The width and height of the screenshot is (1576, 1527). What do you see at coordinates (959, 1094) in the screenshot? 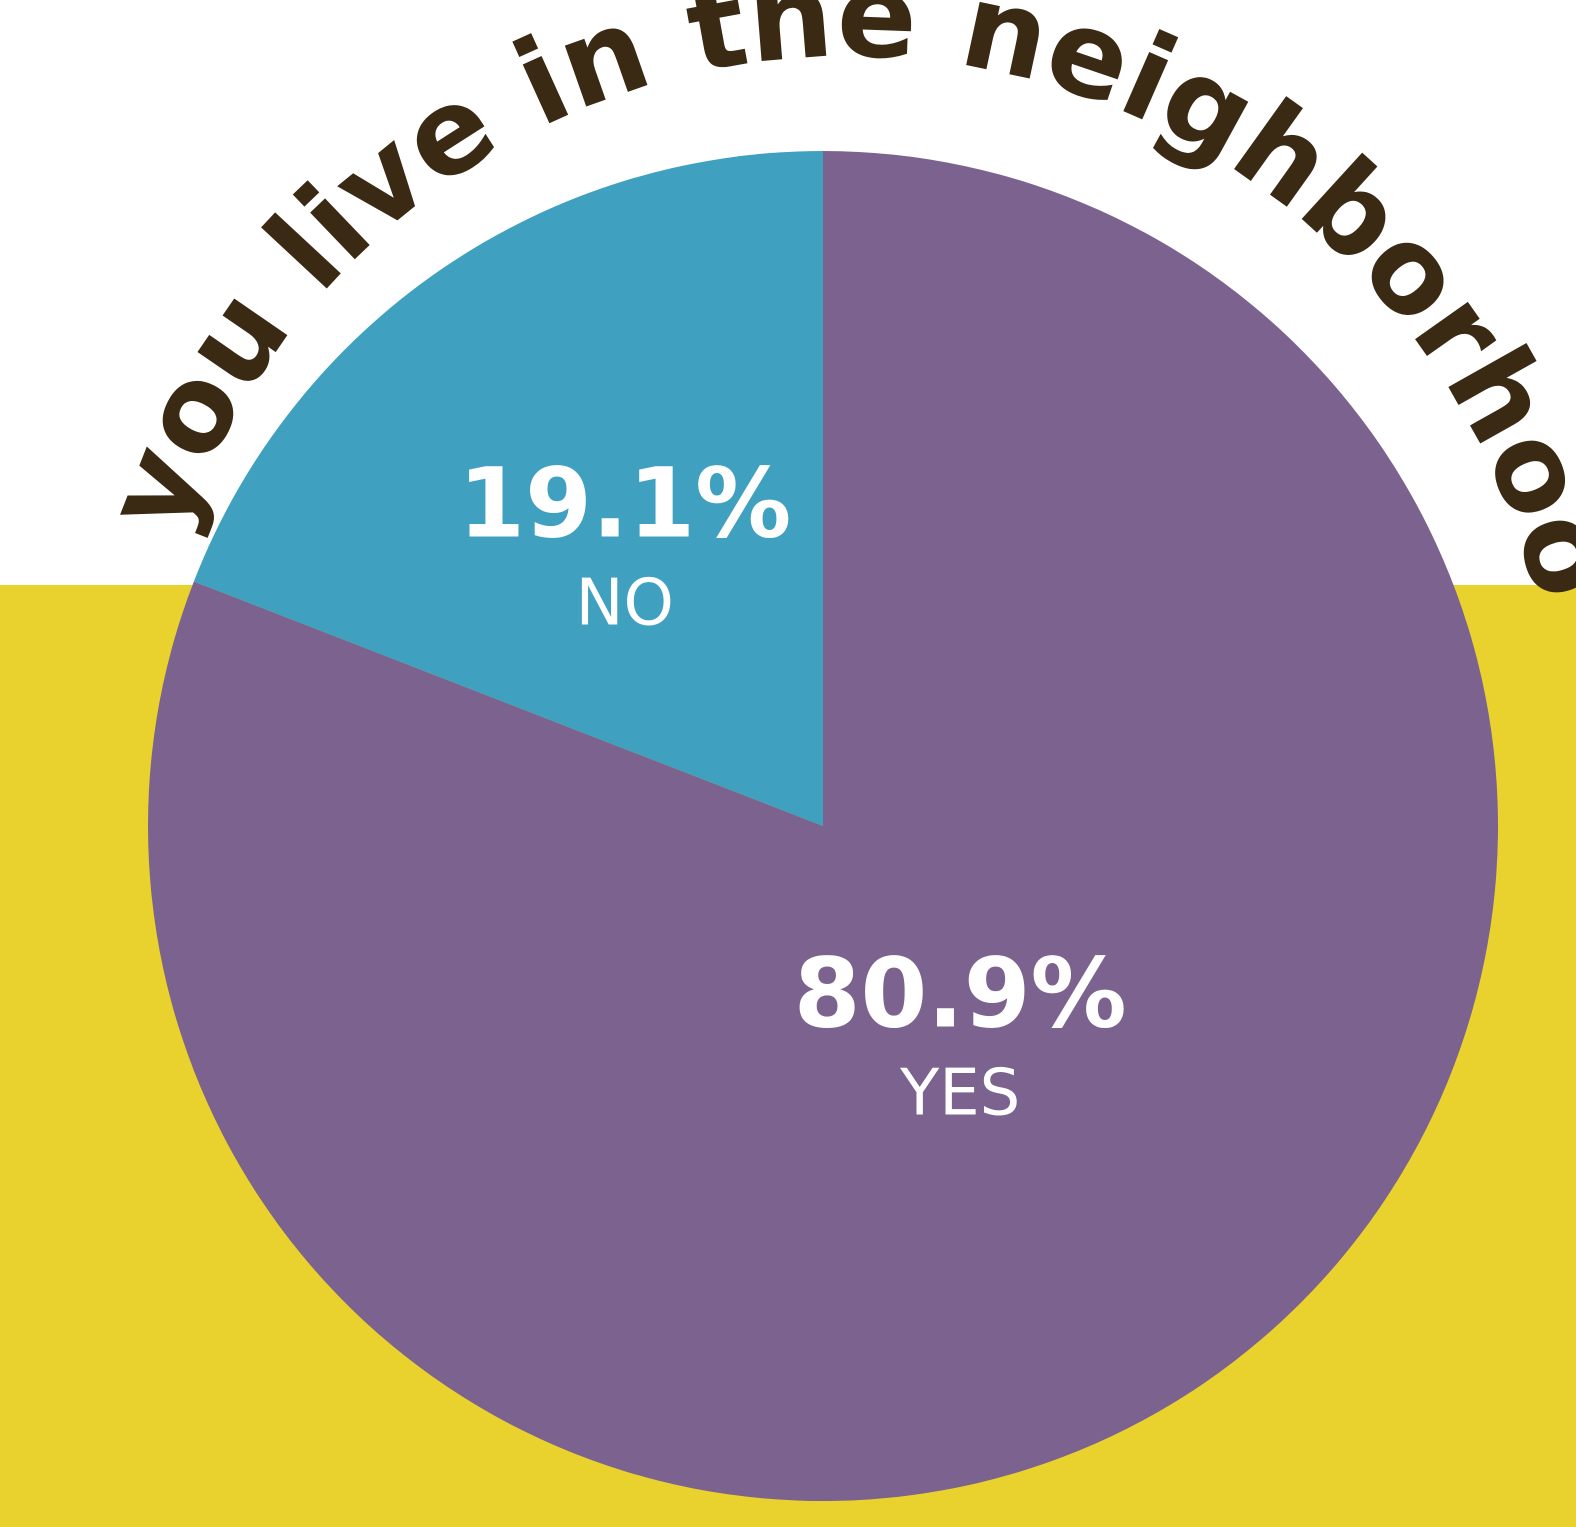
I see `pie-category-label-yes: YES` at bounding box center [959, 1094].